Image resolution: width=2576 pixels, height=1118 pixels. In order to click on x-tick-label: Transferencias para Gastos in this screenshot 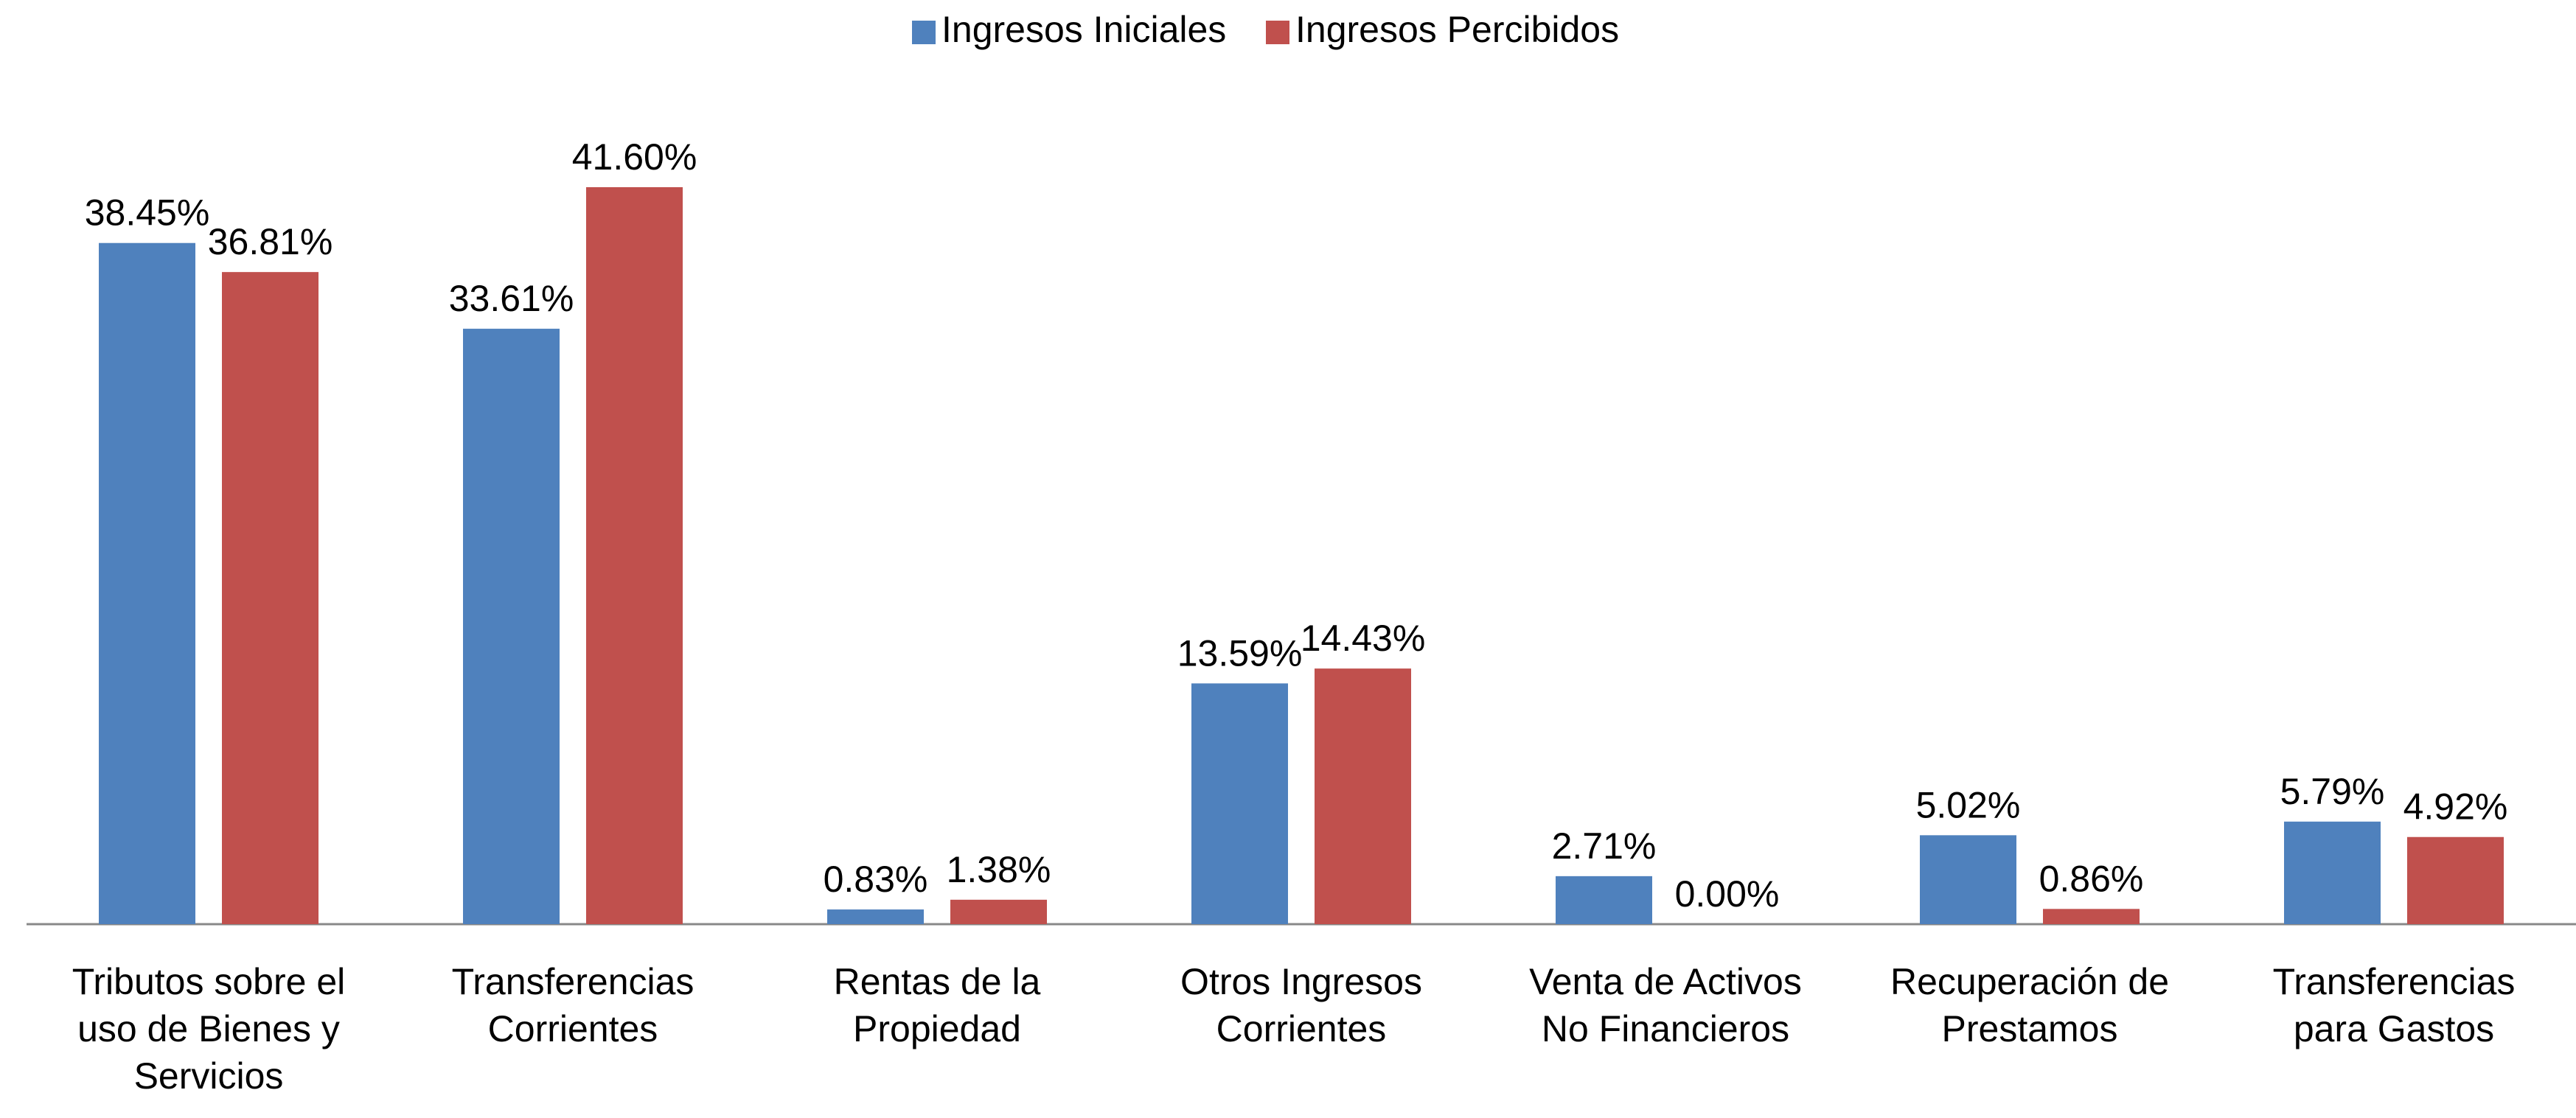, I will do `click(2394, 1005)`.